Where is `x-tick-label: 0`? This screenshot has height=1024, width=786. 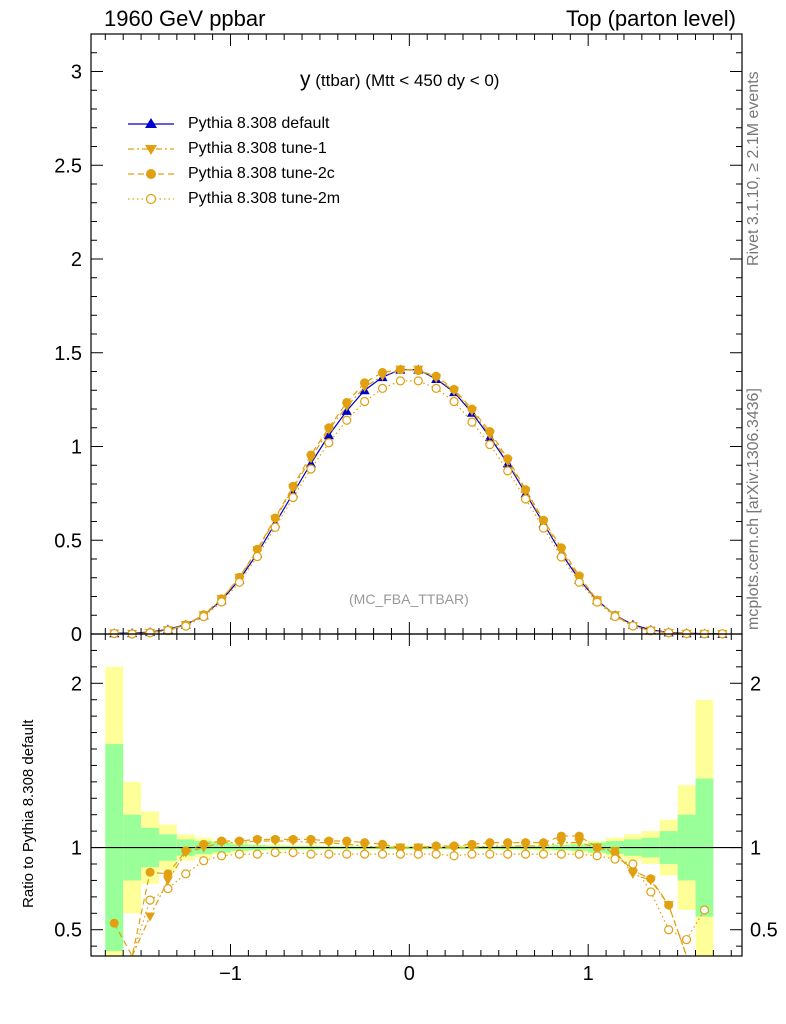
x-tick-label: 0 is located at coordinates (409, 974).